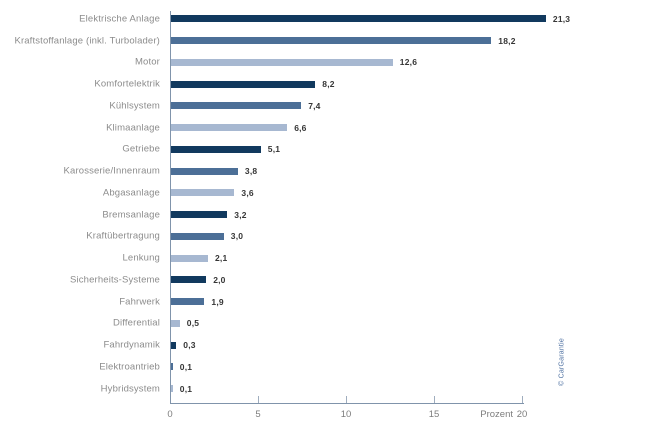 Image resolution: width=650 pixels, height=432 pixels. What do you see at coordinates (119, 19) in the screenshot?
I see `category-label: Elektrische Anlage` at bounding box center [119, 19].